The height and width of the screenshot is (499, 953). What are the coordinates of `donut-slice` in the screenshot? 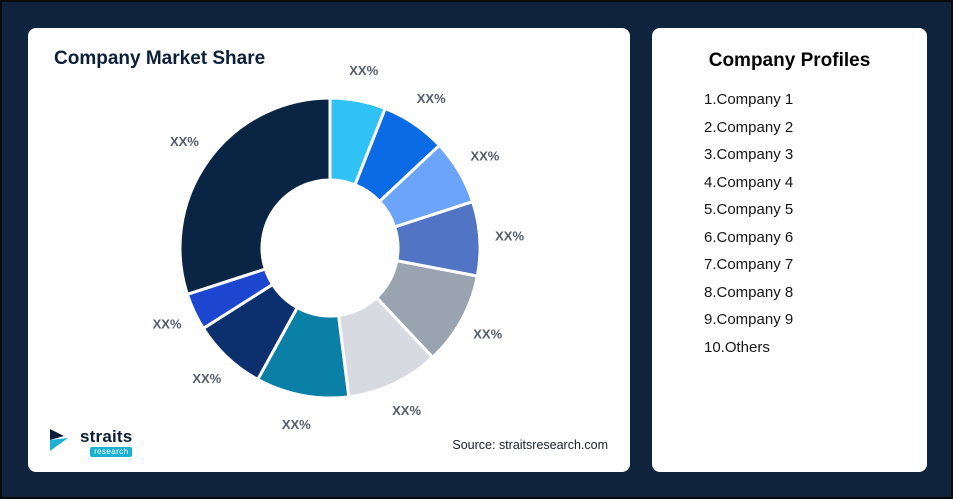 It's located at (255, 196).